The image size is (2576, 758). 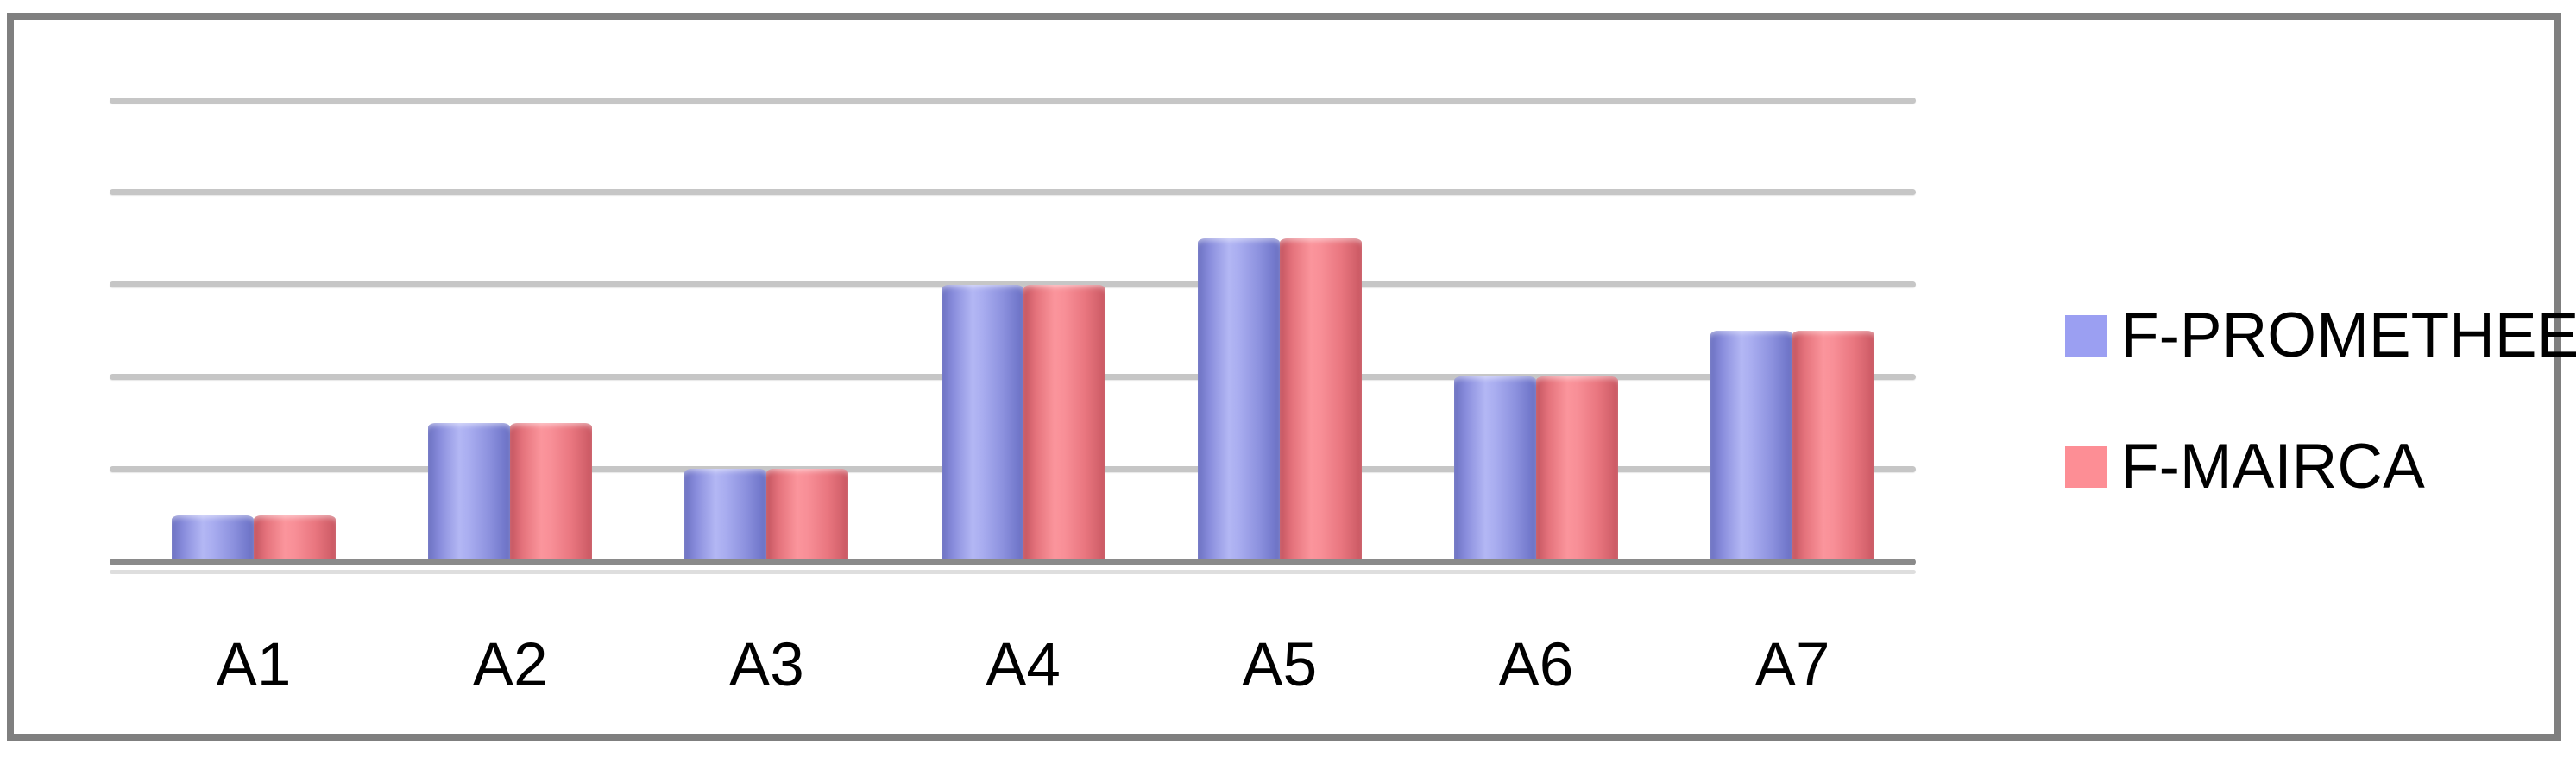 I want to click on x-axis-label-a4: A4, so click(x=1023, y=665).